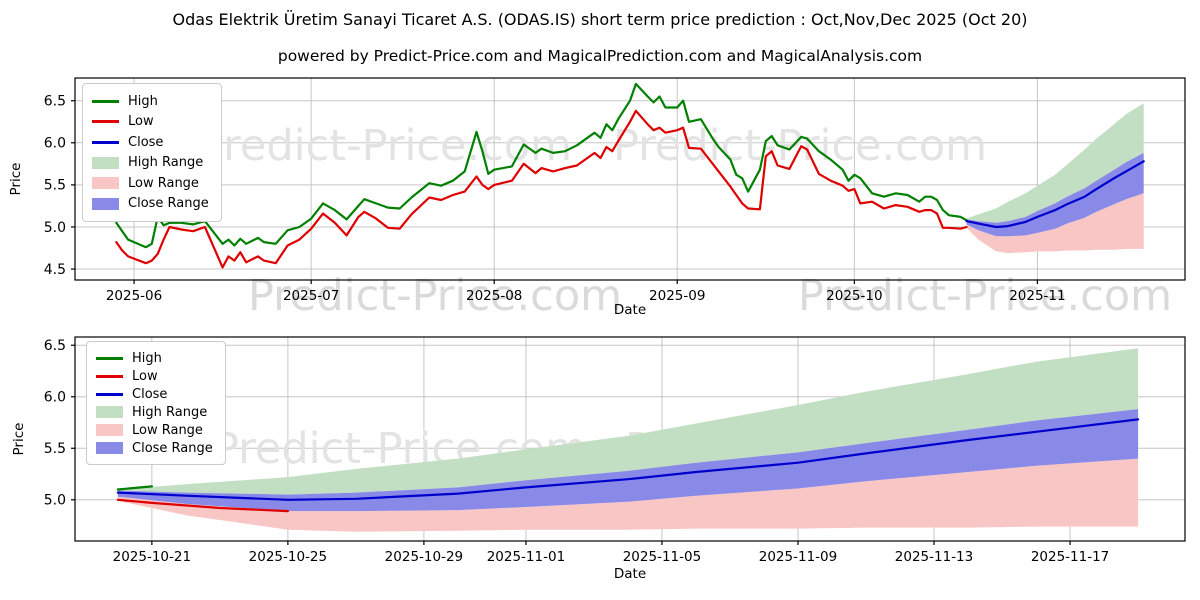 Image resolution: width=1200 pixels, height=600 pixels. Describe the element at coordinates (1070, 557) in the screenshot. I see `x-tick-label: 2025-11-17` at that location.